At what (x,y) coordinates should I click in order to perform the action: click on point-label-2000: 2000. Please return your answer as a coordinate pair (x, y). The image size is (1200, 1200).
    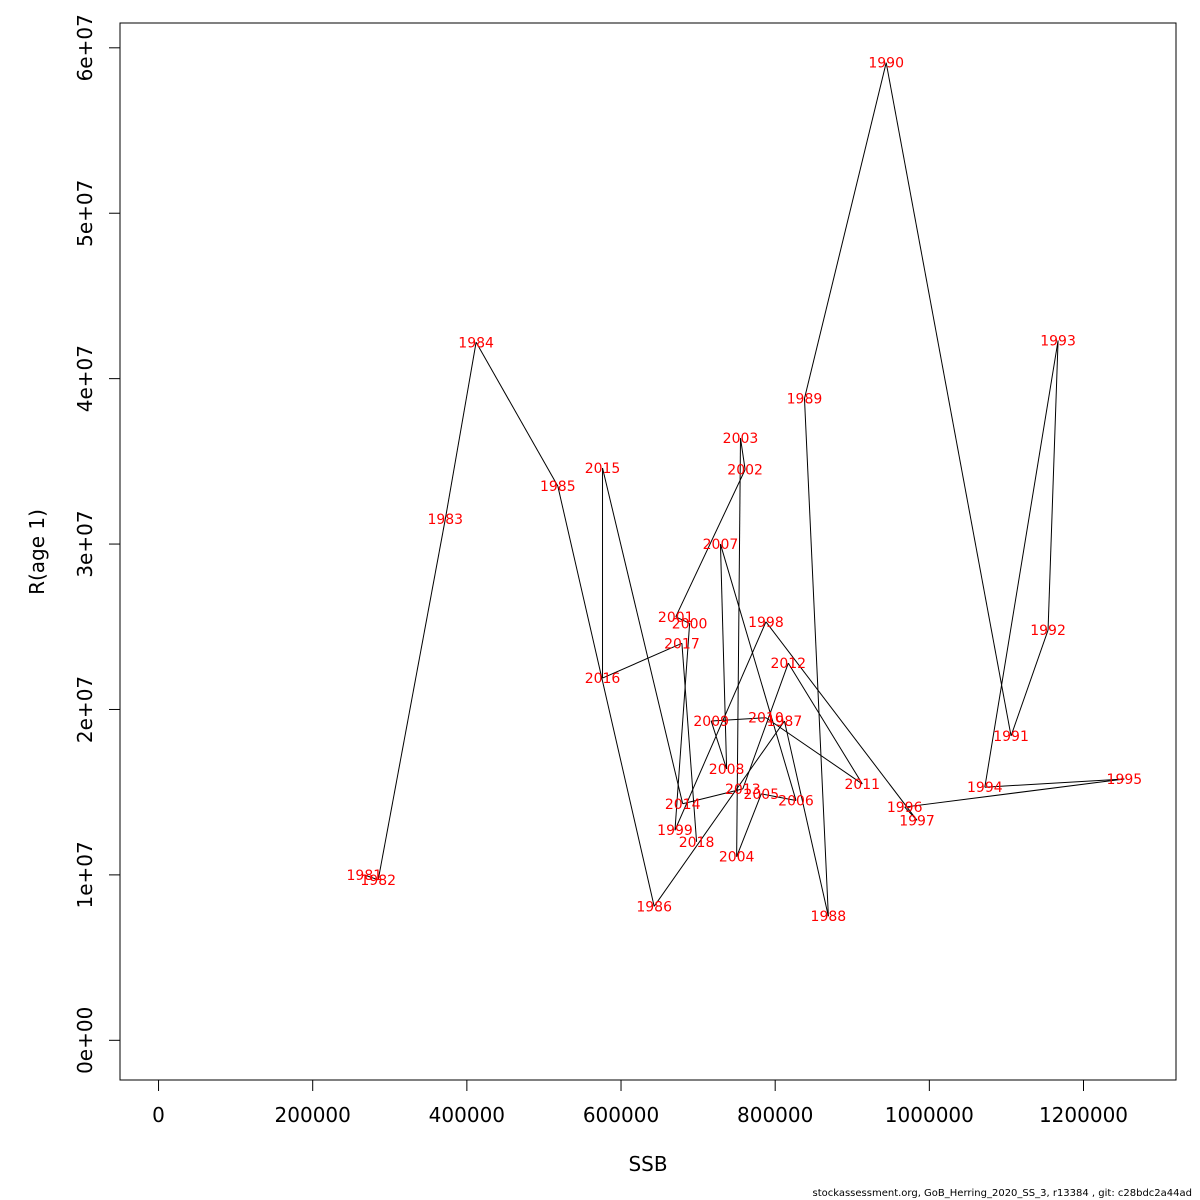
    Looking at the image, I should click on (690, 624).